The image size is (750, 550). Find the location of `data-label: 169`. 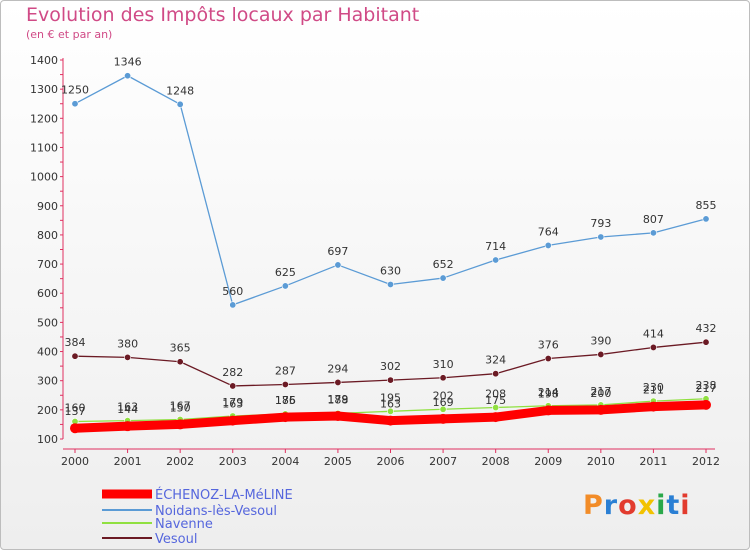

data-label: 169 is located at coordinates (443, 402).